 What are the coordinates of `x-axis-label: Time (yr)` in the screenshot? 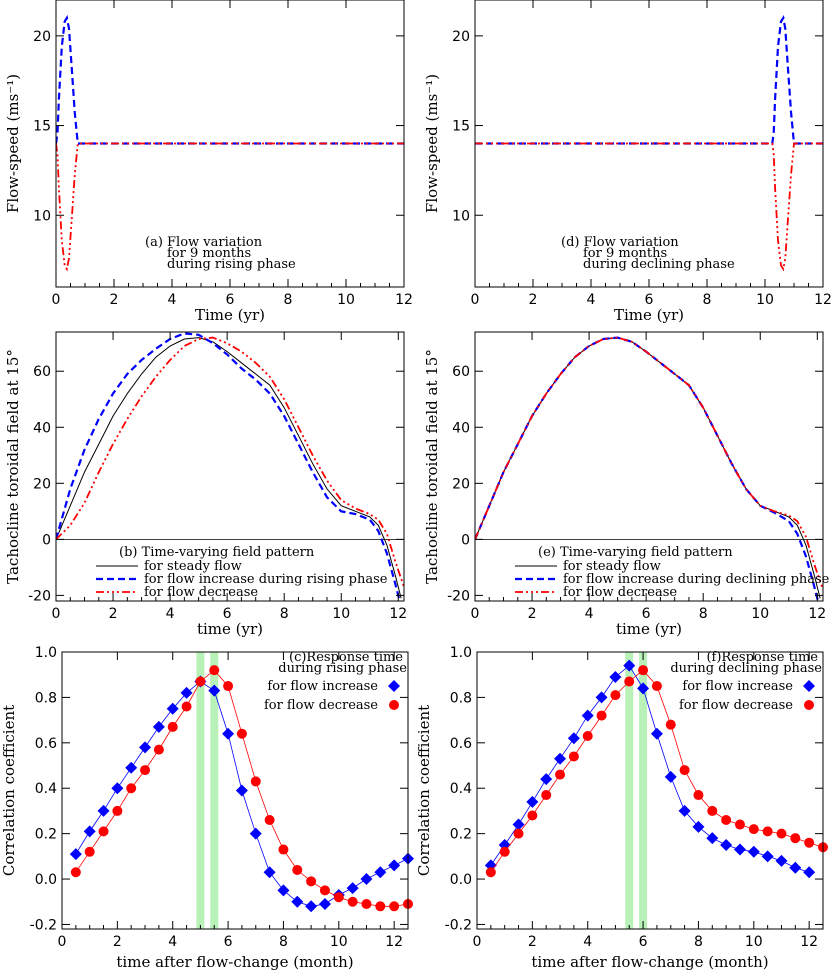 It's located at (649, 315).